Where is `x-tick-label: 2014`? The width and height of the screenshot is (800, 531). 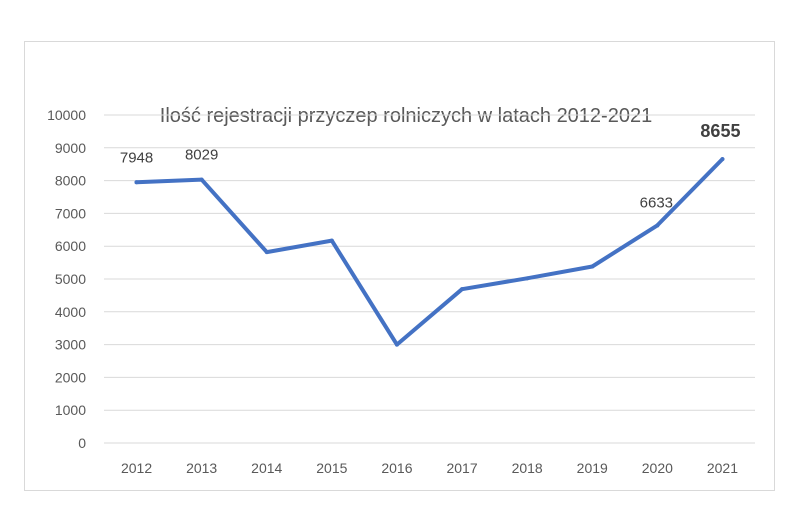
x-tick-label: 2014 is located at coordinates (266, 468).